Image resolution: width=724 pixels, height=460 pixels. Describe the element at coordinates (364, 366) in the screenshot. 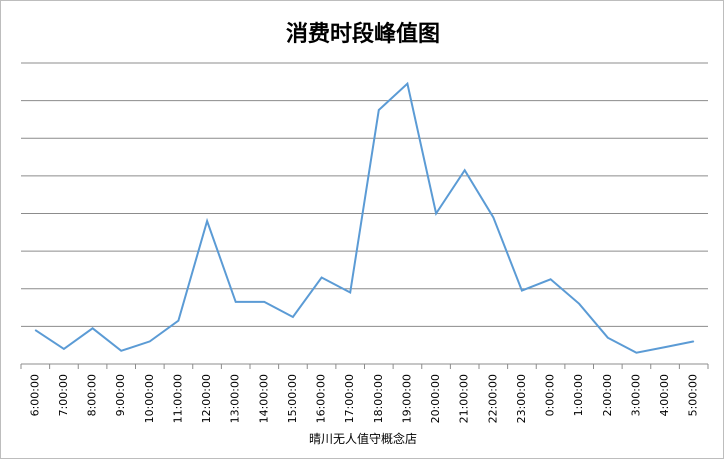

I see `x-axis` at that location.